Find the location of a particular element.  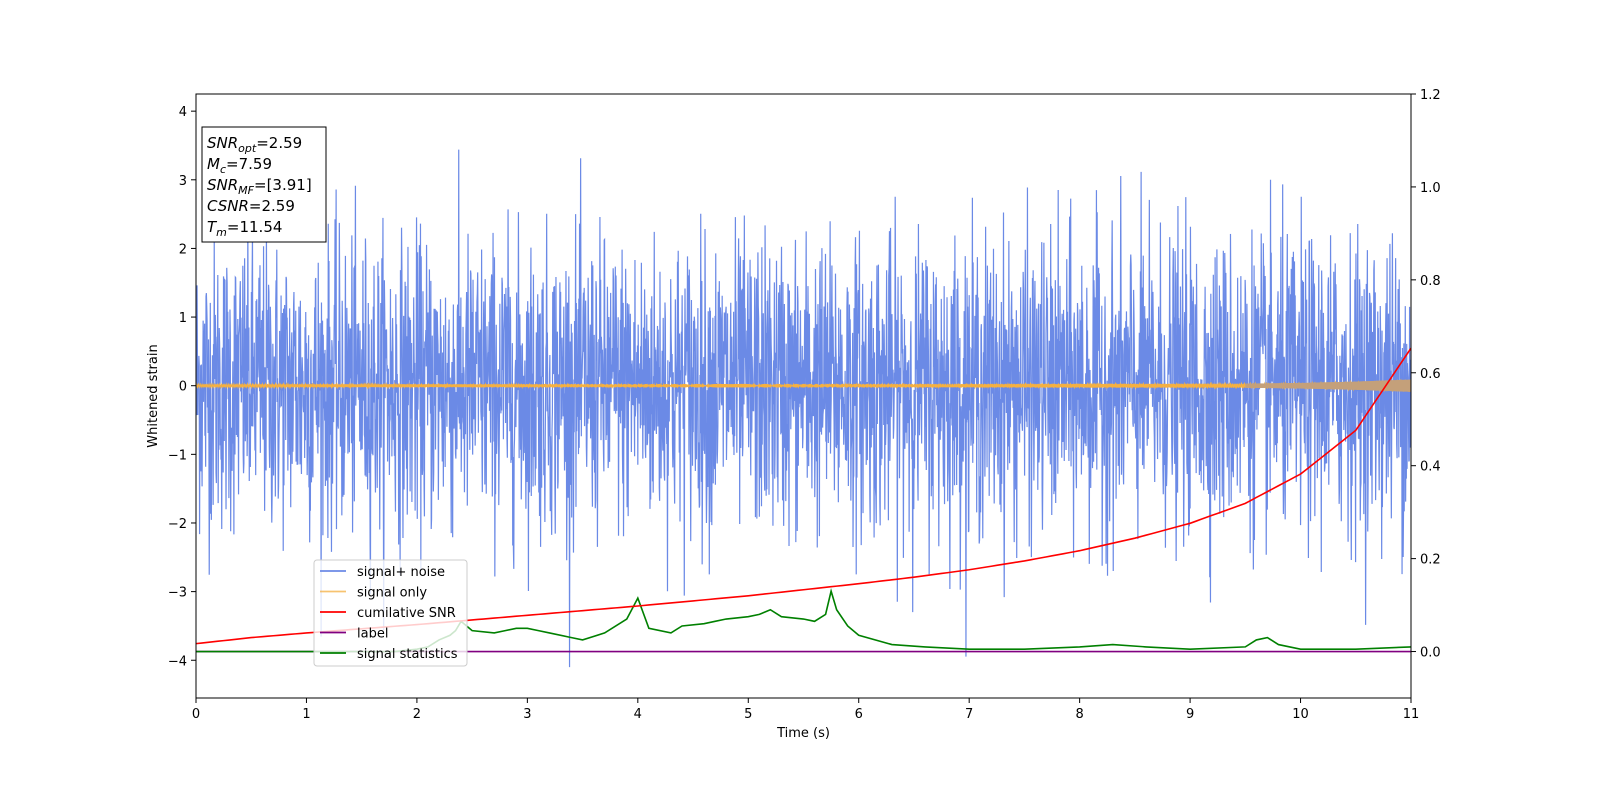

x-tick-label: 8 is located at coordinates (1079, 714).